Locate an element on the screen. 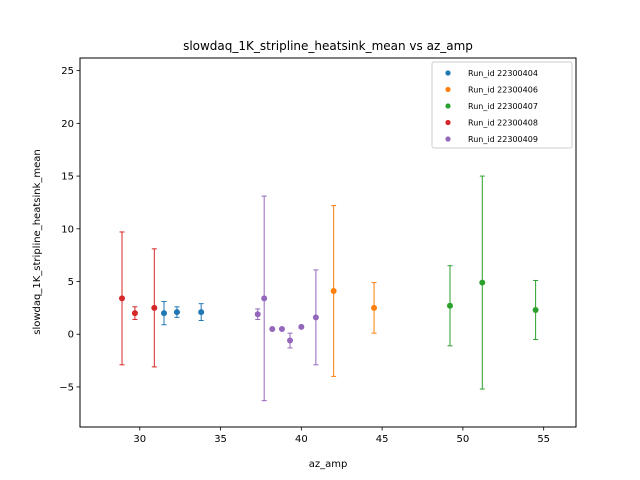  y-tick-label: 25 is located at coordinates (67, 71).